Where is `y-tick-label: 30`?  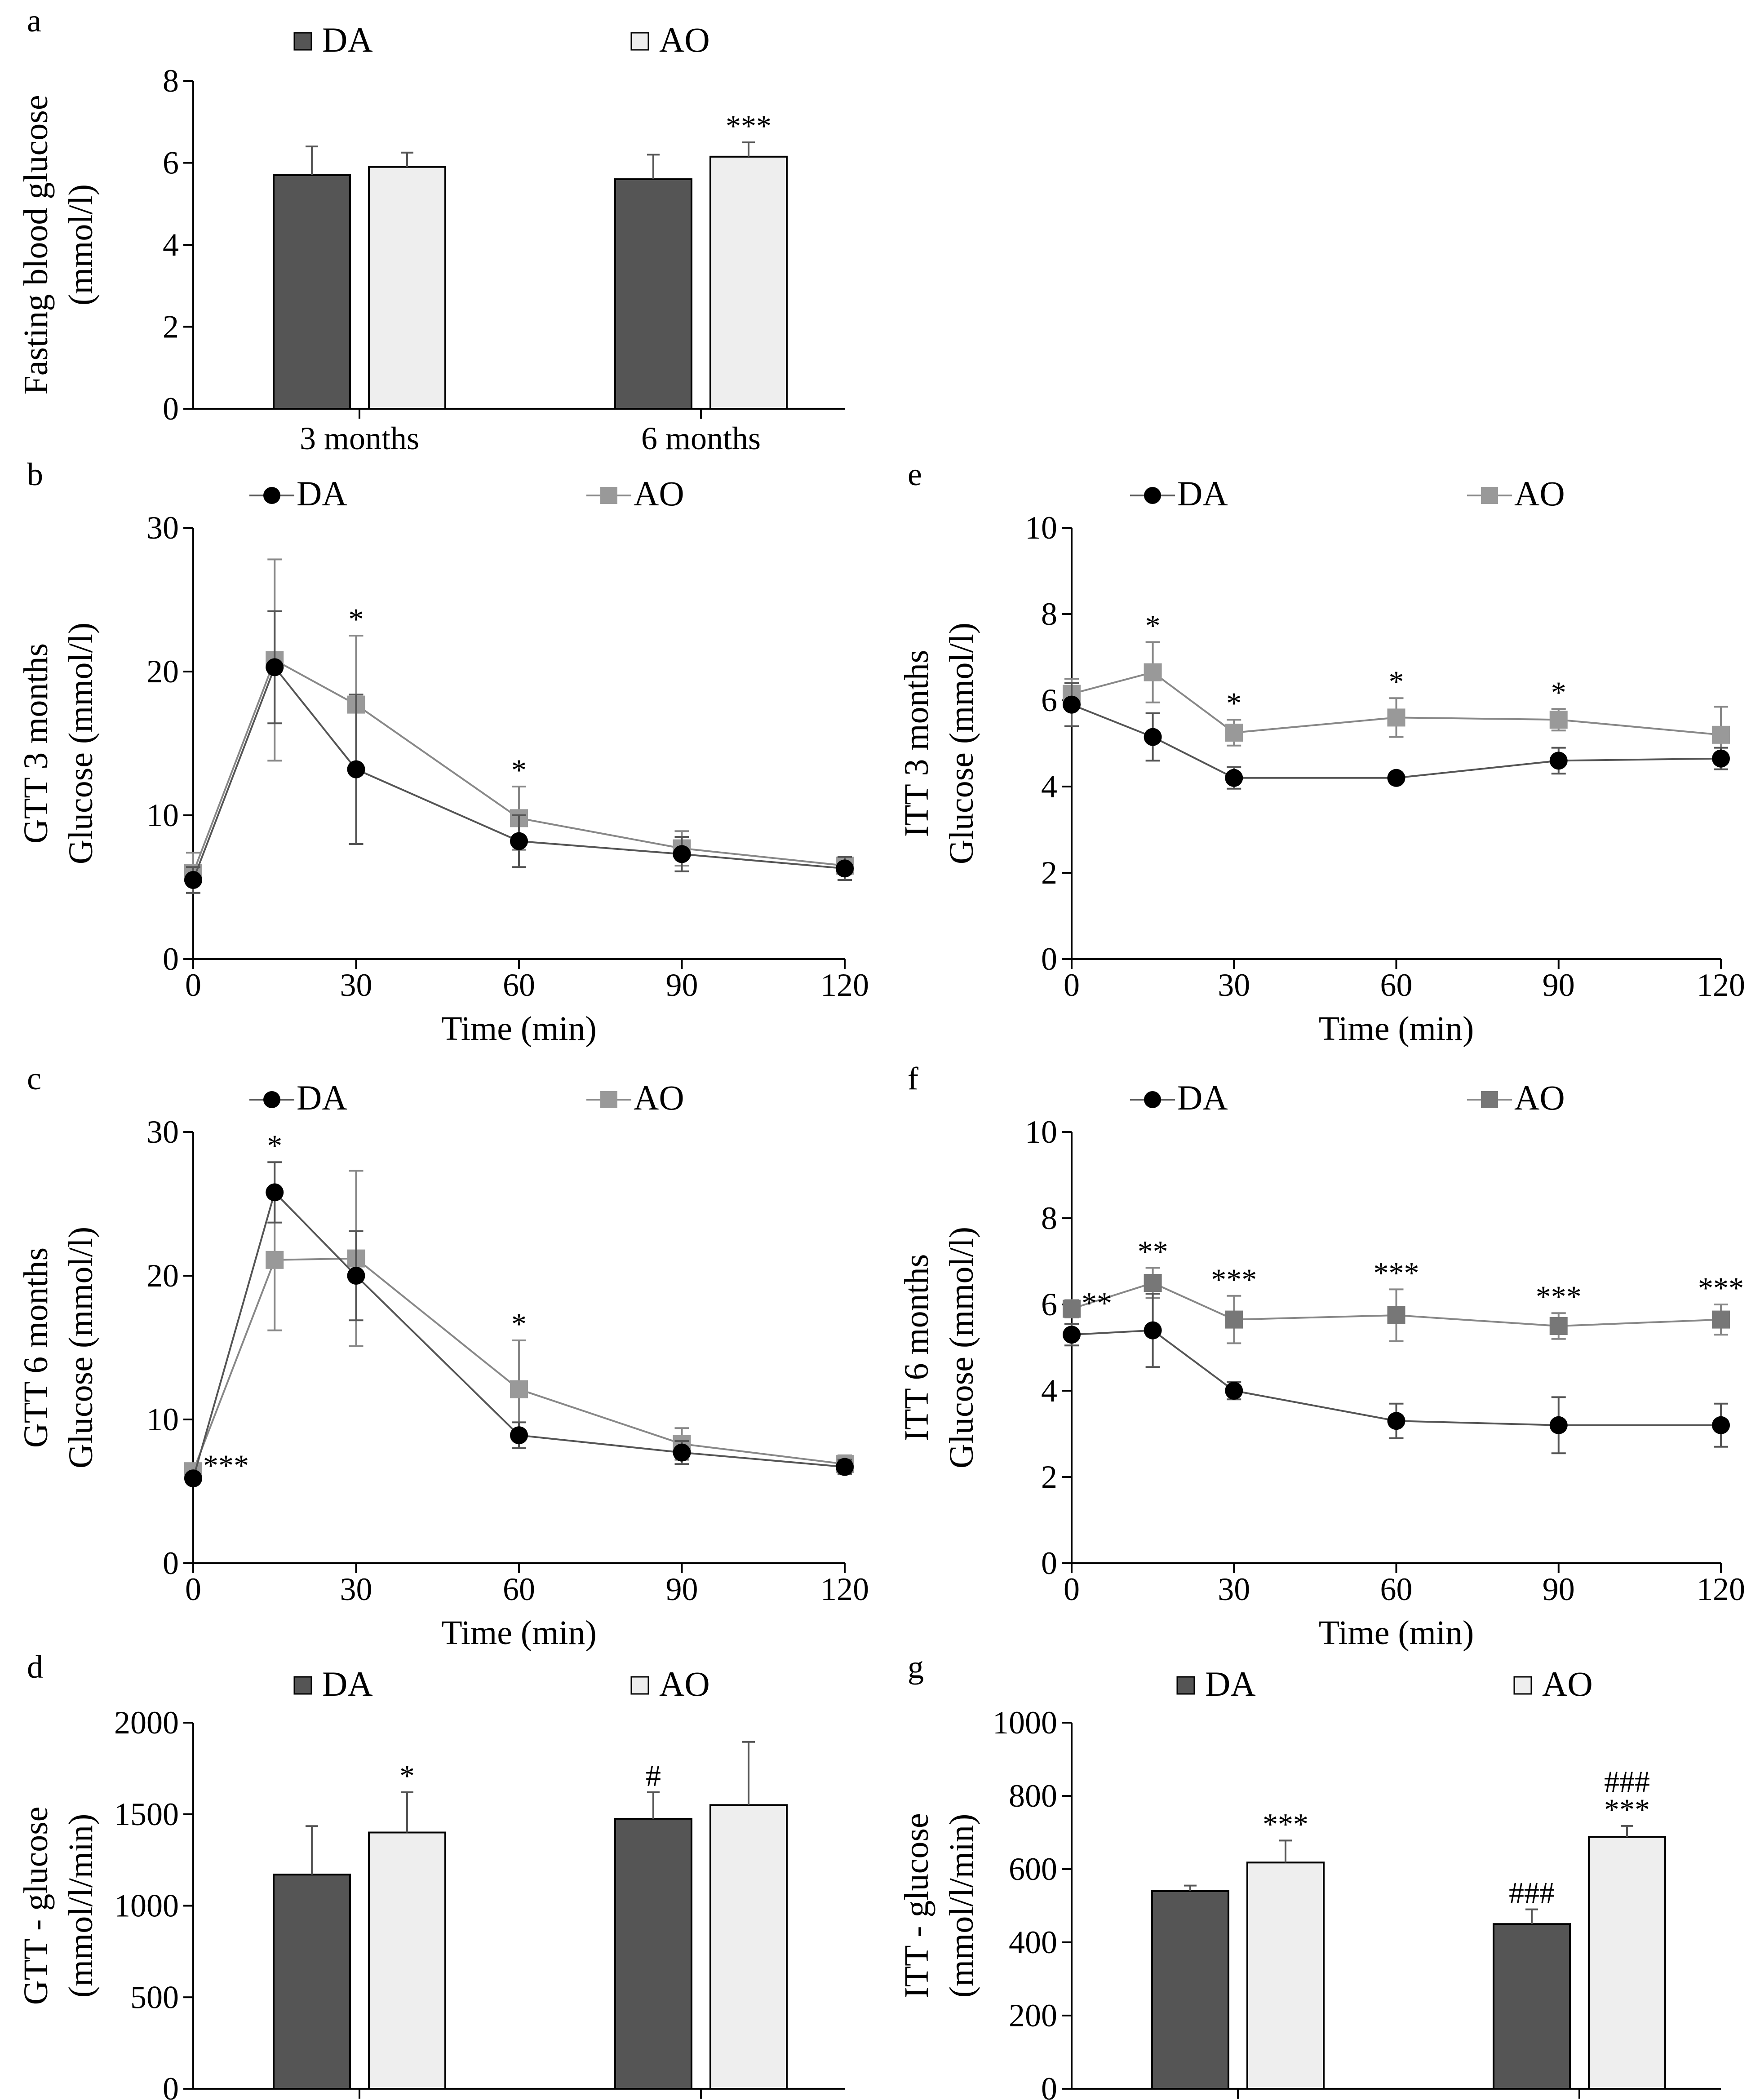 y-tick-label: 30 is located at coordinates (163, 1132).